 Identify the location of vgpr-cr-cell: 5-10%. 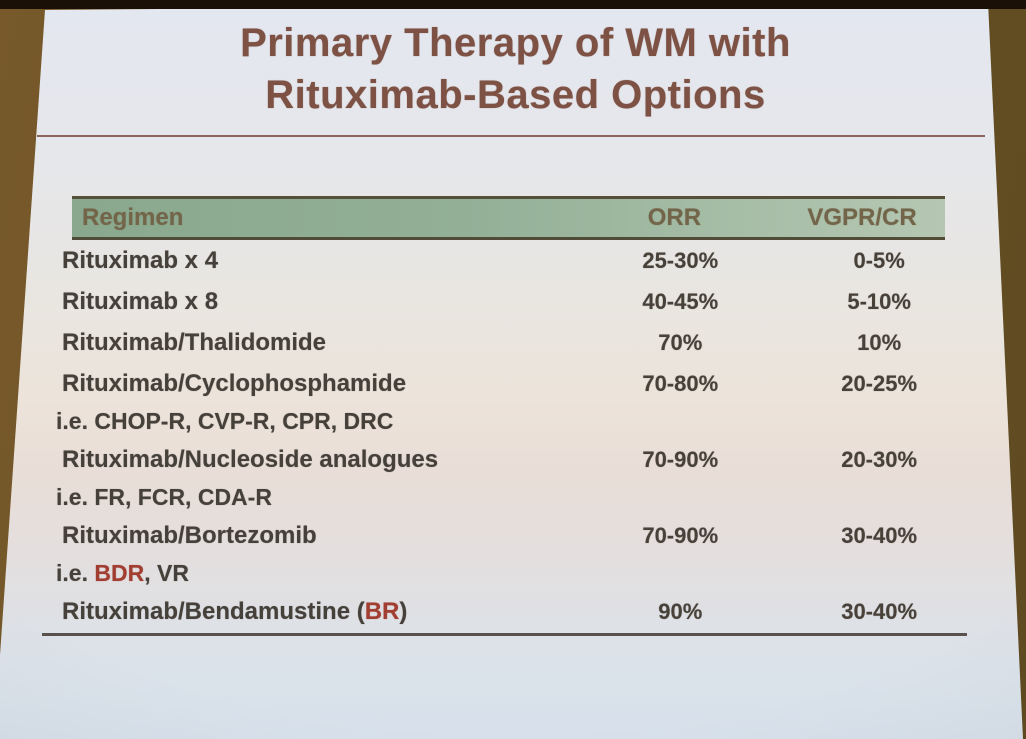
(879, 301).